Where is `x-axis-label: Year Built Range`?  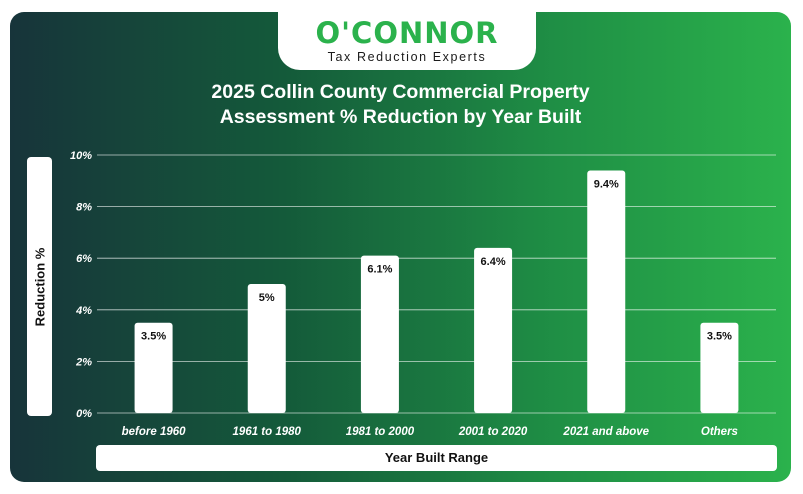
x-axis-label: Year Built Range is located at coordinates (436, 457).